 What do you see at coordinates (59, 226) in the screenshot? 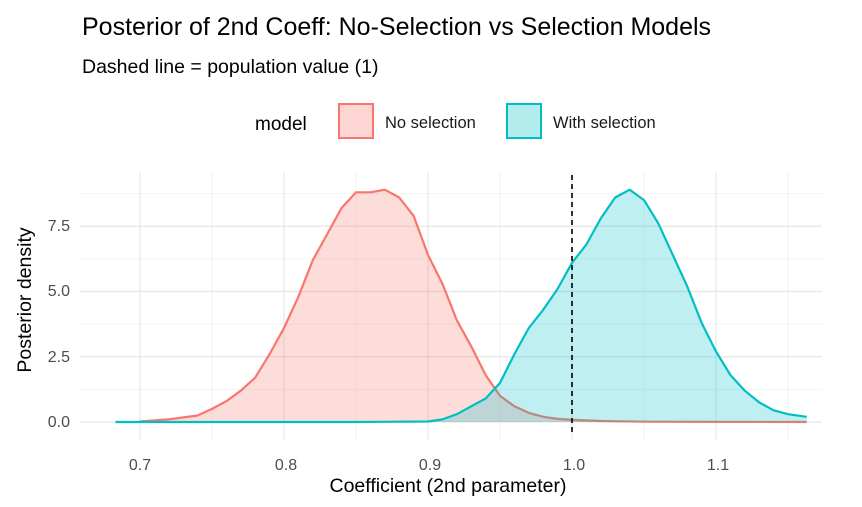
I see `y-tick-label: 7.5` at bounding box center [59, 226].